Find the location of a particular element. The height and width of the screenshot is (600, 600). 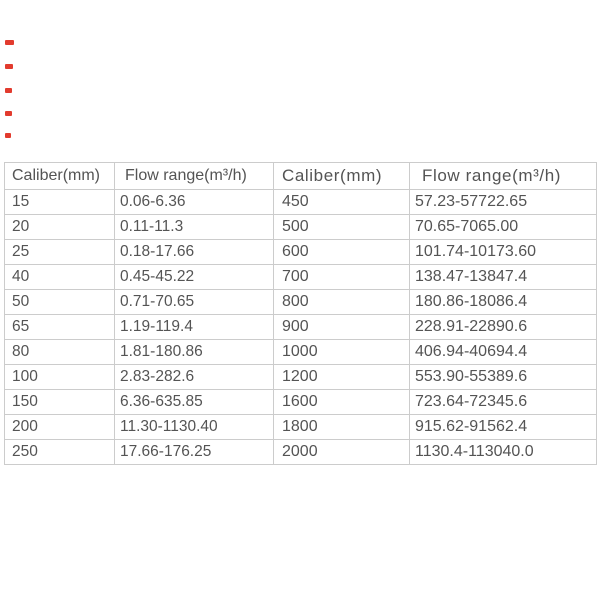

col-header-flow-range-left: Flow range(m³/h) is located at coordinates (194, 176).